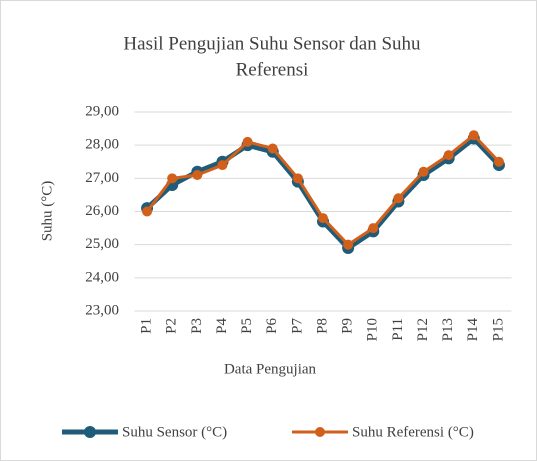 This screenshot has height=461, width=537. What do you see at coordinates (423, 329) in the screenshot?
I see `x-tick-label: P12` at bounding box center [423, 329].